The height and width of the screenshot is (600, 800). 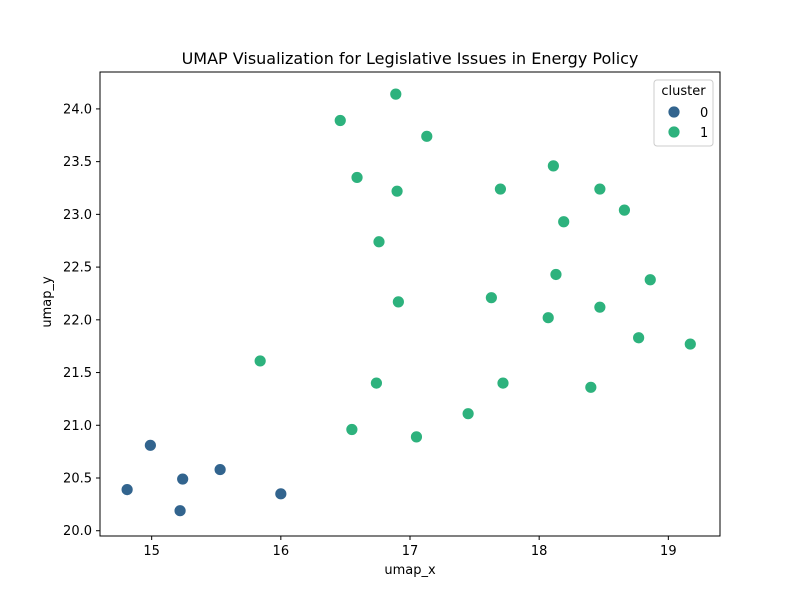 What do you see at coordinates (77, 109) in the screenshot?
I see `y-tick-label: 24.0` at bounding box center [77, 109].